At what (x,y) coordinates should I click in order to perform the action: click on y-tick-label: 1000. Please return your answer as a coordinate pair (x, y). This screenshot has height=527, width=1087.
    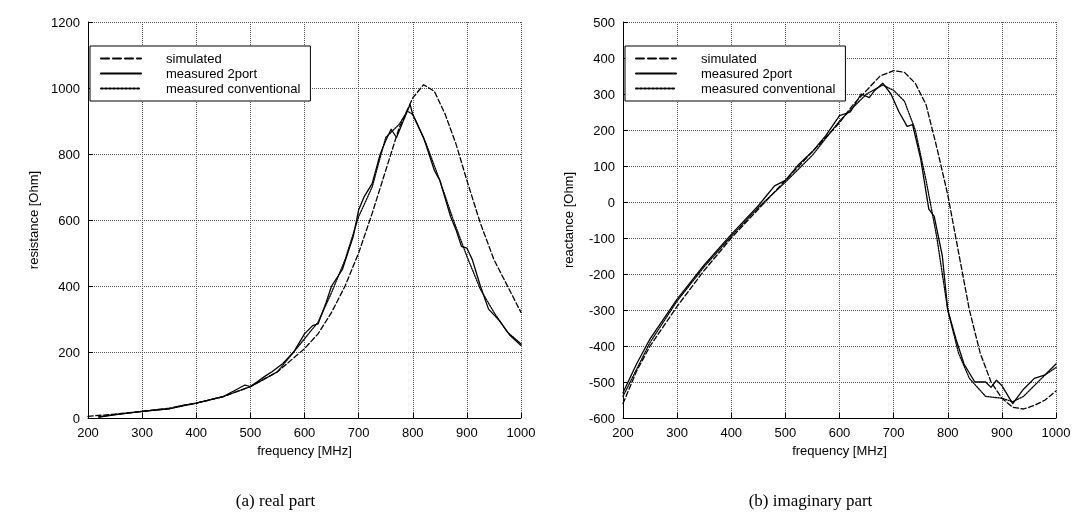
    Looking at the image, I should click on (65, 88).